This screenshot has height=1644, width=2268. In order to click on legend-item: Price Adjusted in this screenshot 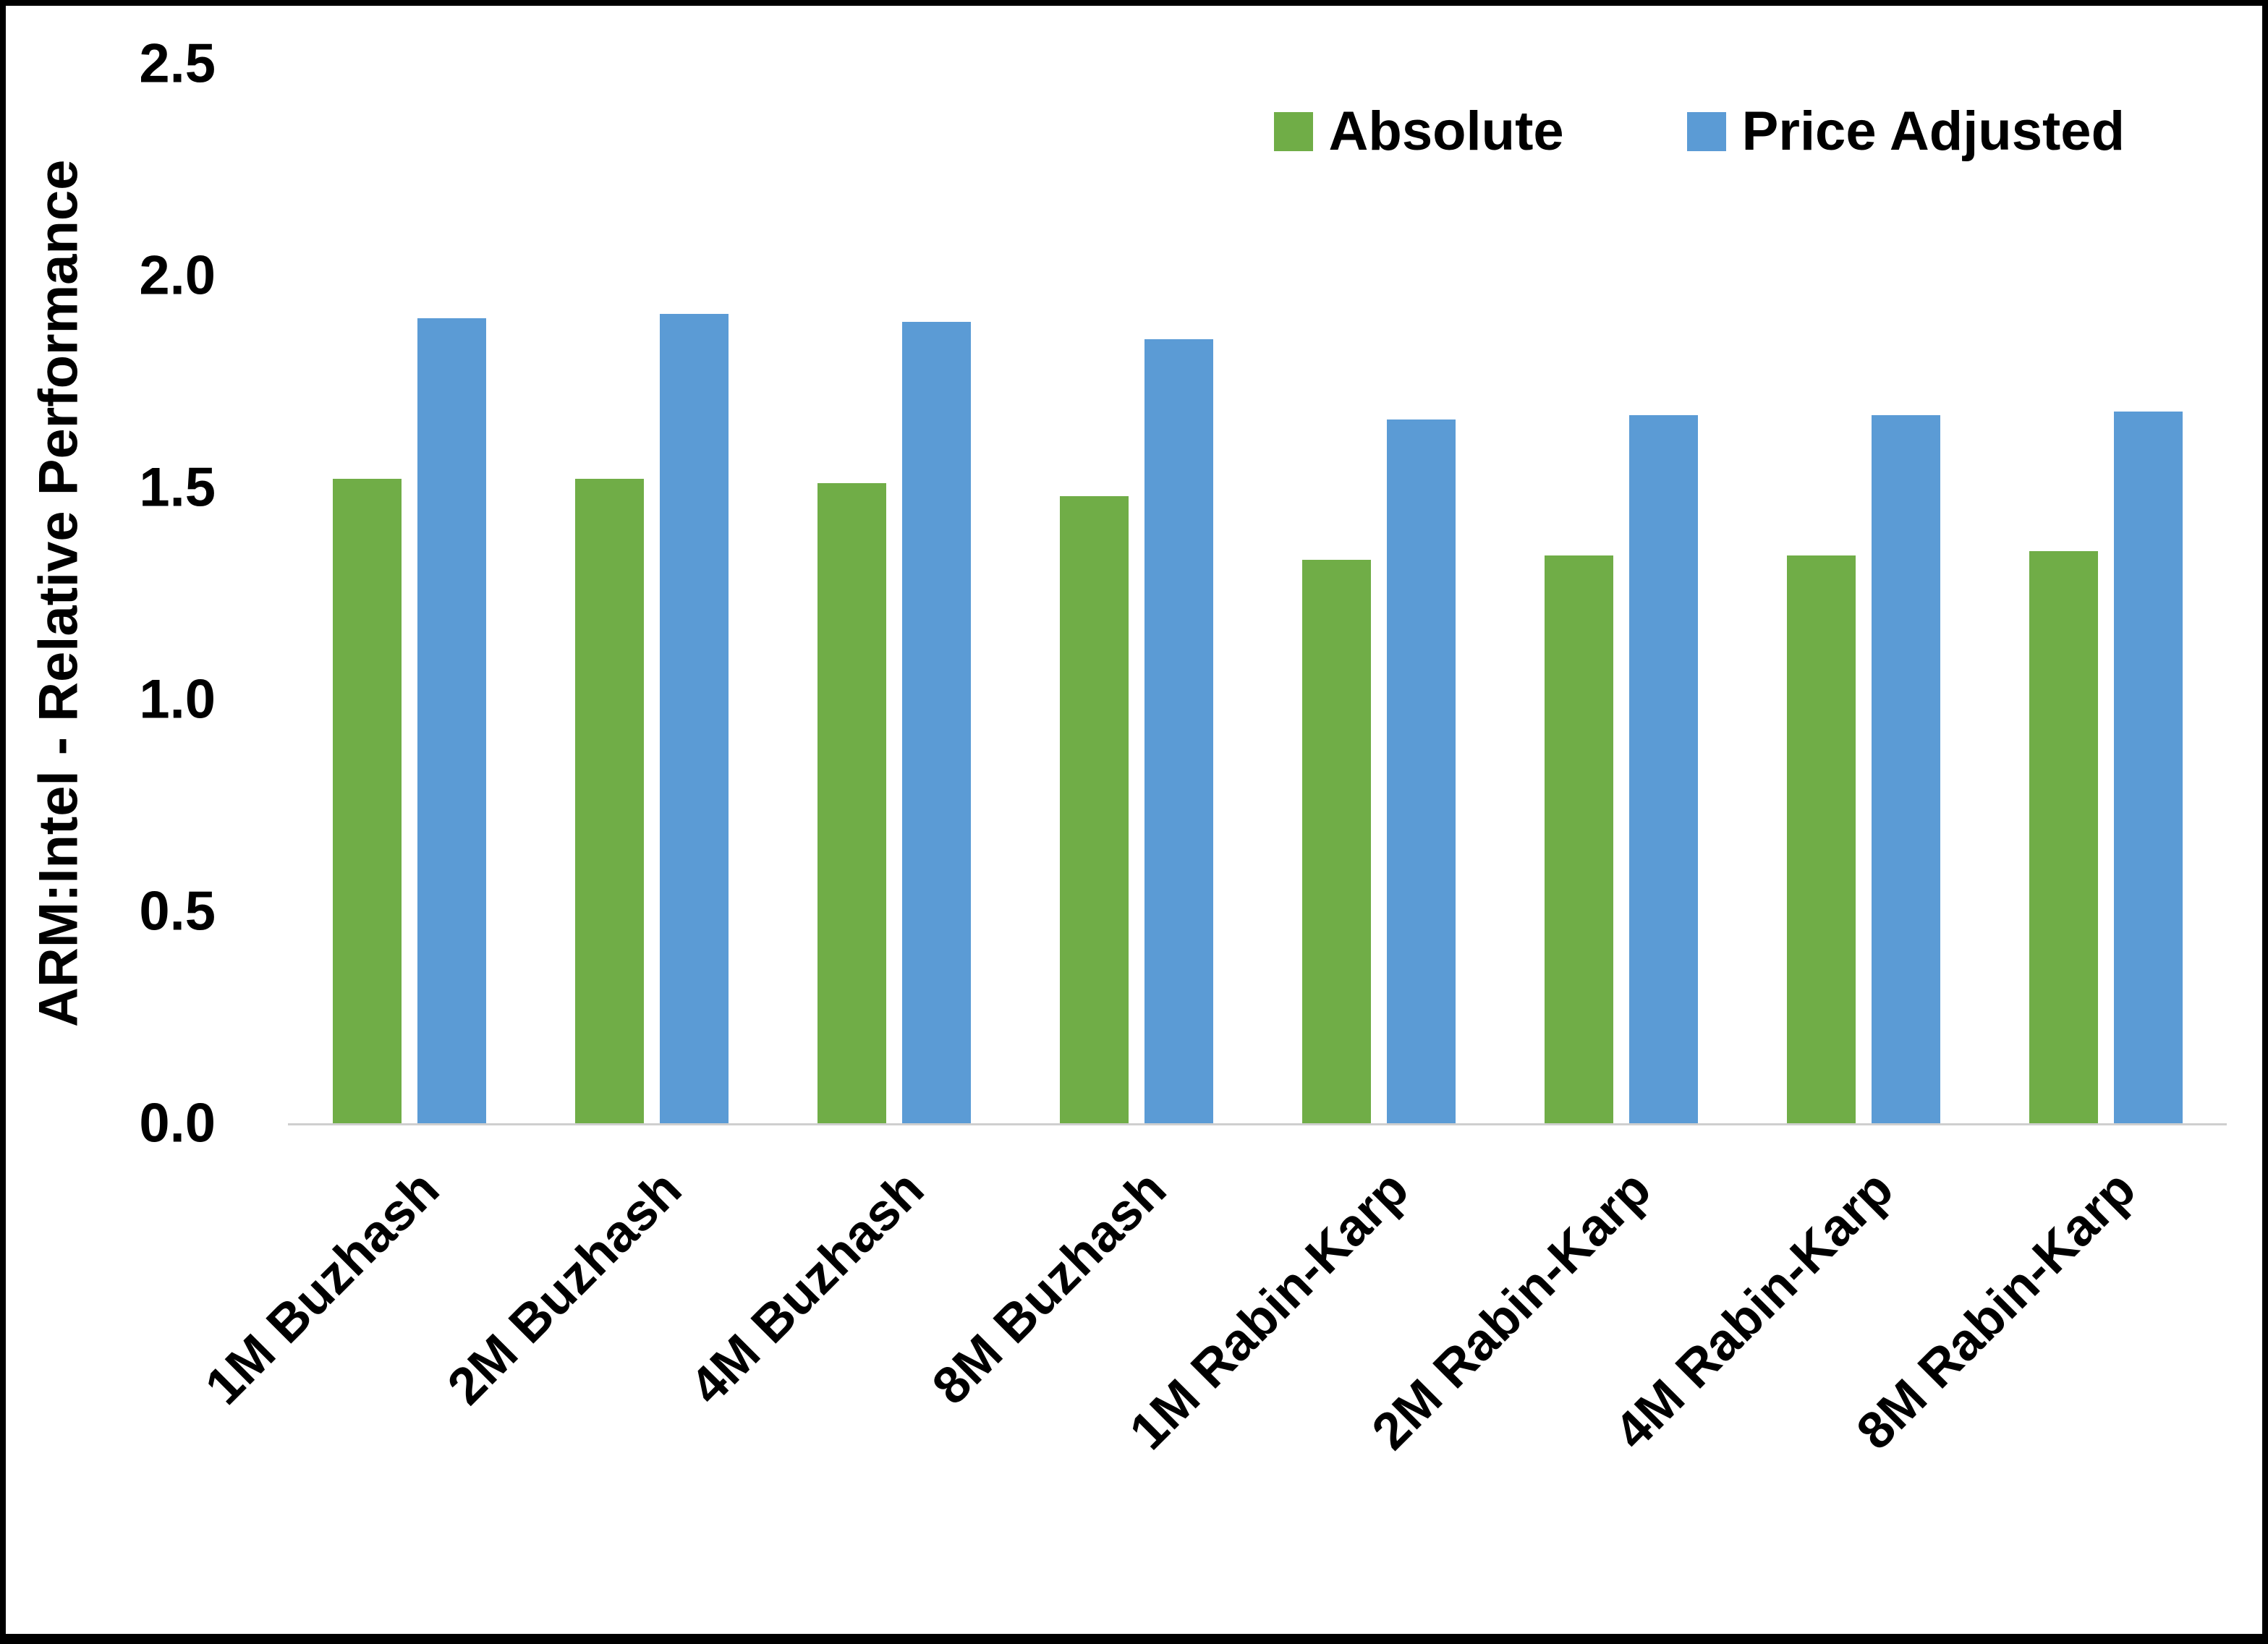, I will do `click(1905, 131)`.